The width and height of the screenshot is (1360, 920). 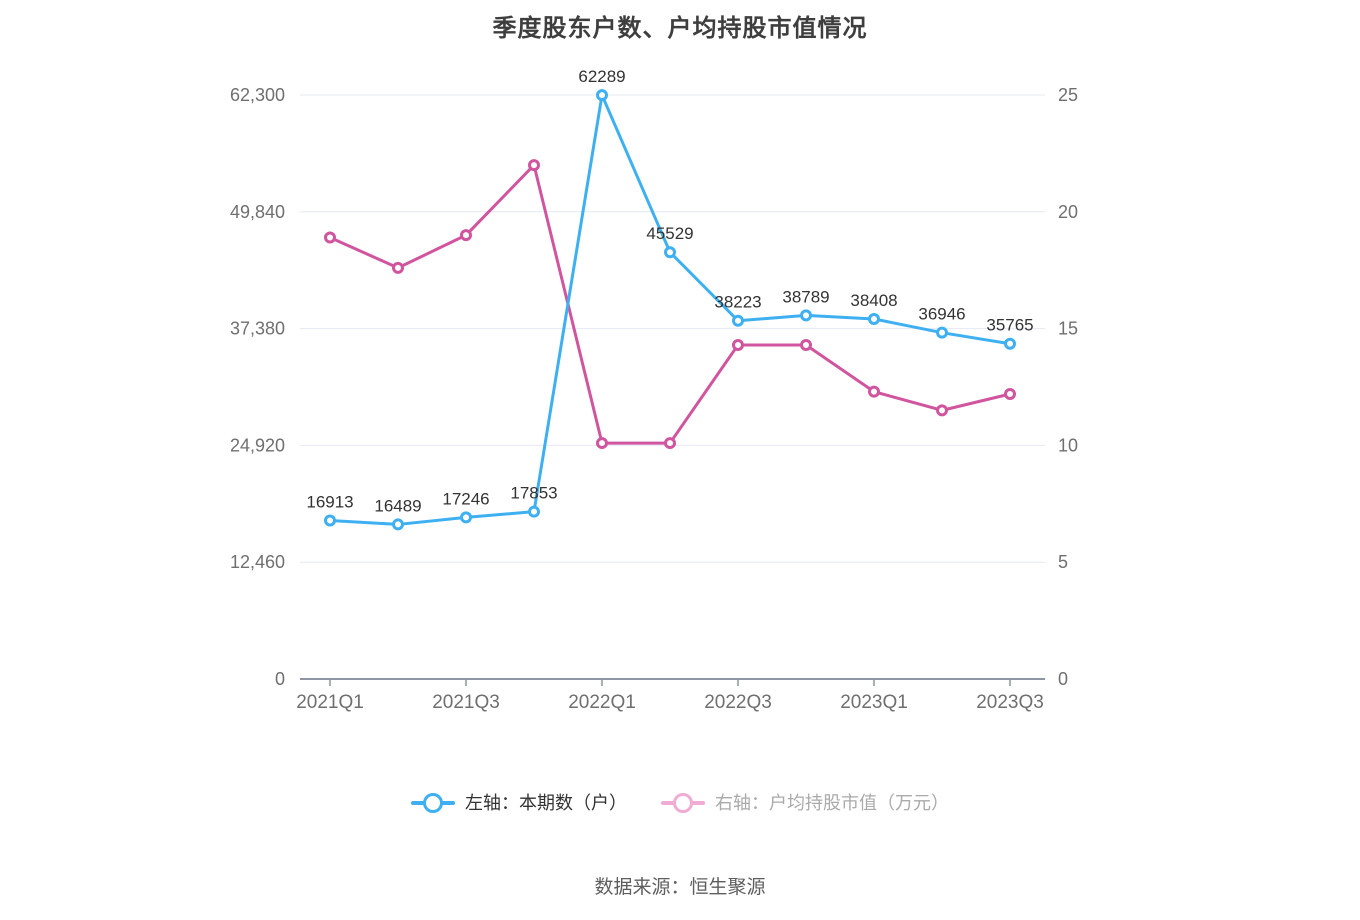 What do you see at coordinates (1063, 679) in the screenshot?
I see `right-axis-label: 0` at bounding box center [1063, 679].